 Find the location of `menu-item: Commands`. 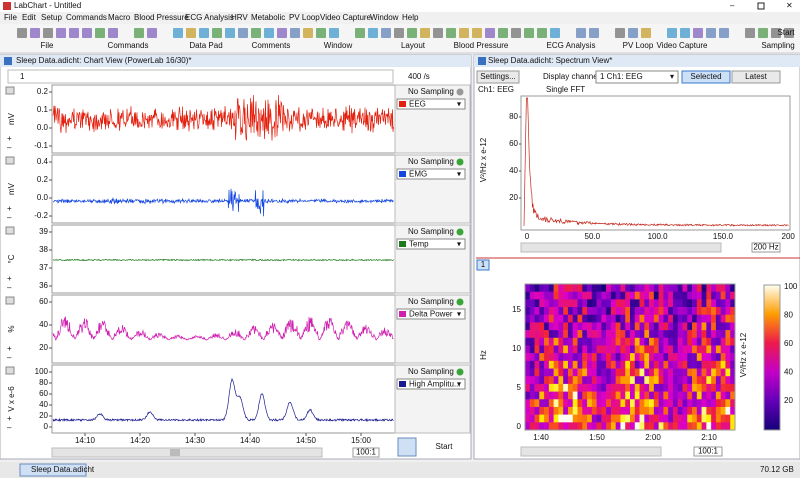

menu-item: Commands is located at coordinates (86, 17).